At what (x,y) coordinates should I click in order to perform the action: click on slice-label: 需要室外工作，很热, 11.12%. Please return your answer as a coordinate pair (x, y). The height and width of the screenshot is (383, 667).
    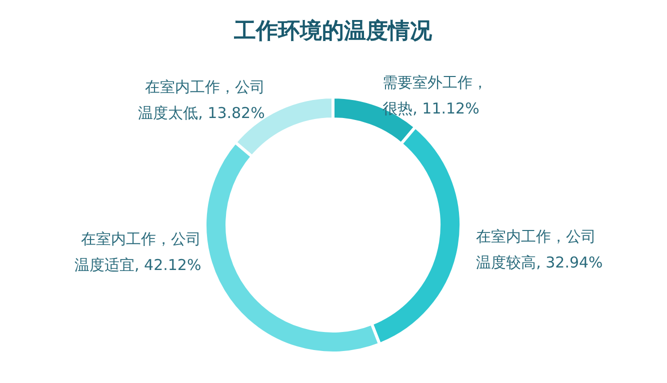
    Looking at the image, I should click on (435, 95).